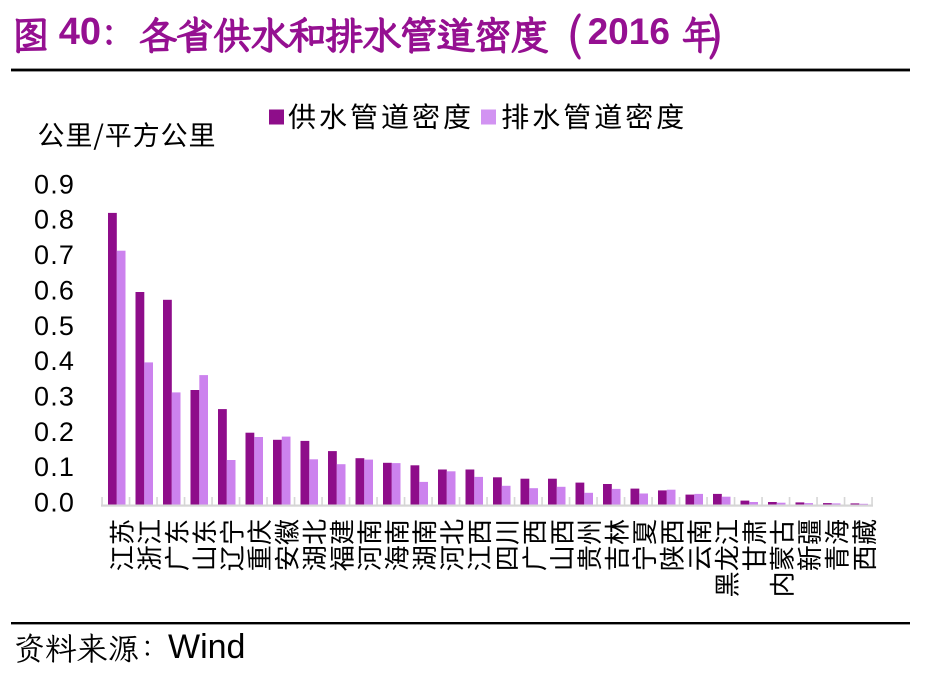 The height and width of the screenshot is (678, 926). What do you see at coordinates (54, 184) in the screenshot?
I see `svg-text: 0.9` at bounding box center [54, 184].